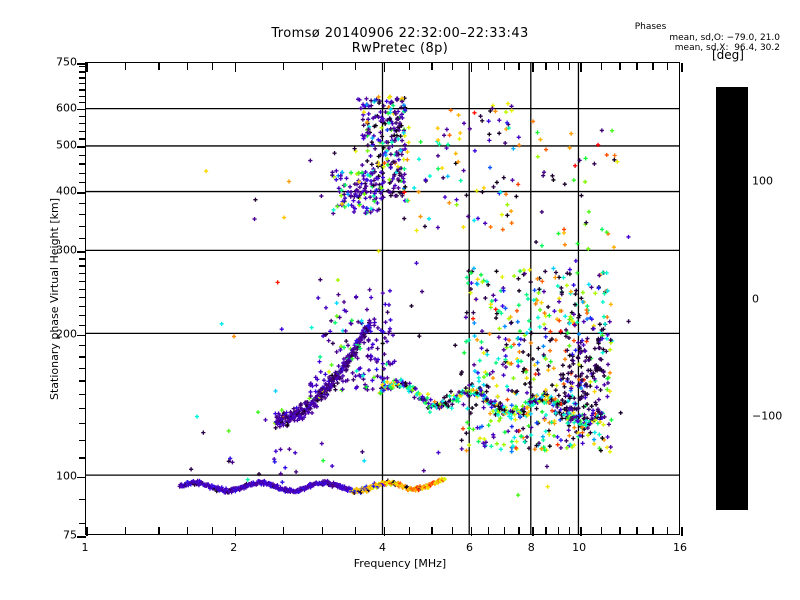 The image size is (800, 600). I want to click on y-tick-label: 500, so click(66, 145).